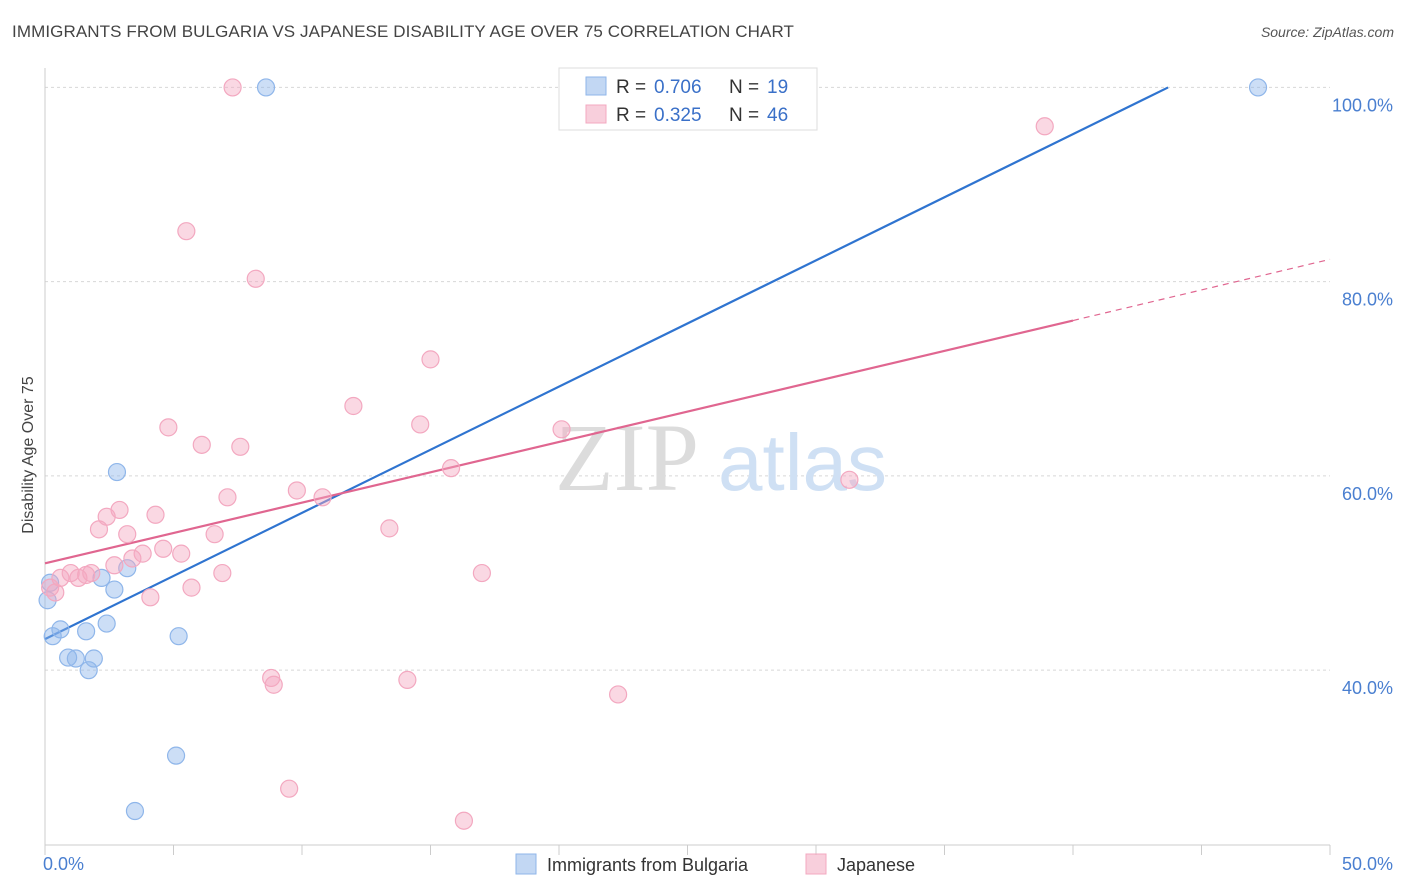 Image resolution: width=1406 pixels, height=892 pixels. Describe the element at coordinates (1367, 688) in the screenshot. I see `y-tick-label: 40.0%` at that location.